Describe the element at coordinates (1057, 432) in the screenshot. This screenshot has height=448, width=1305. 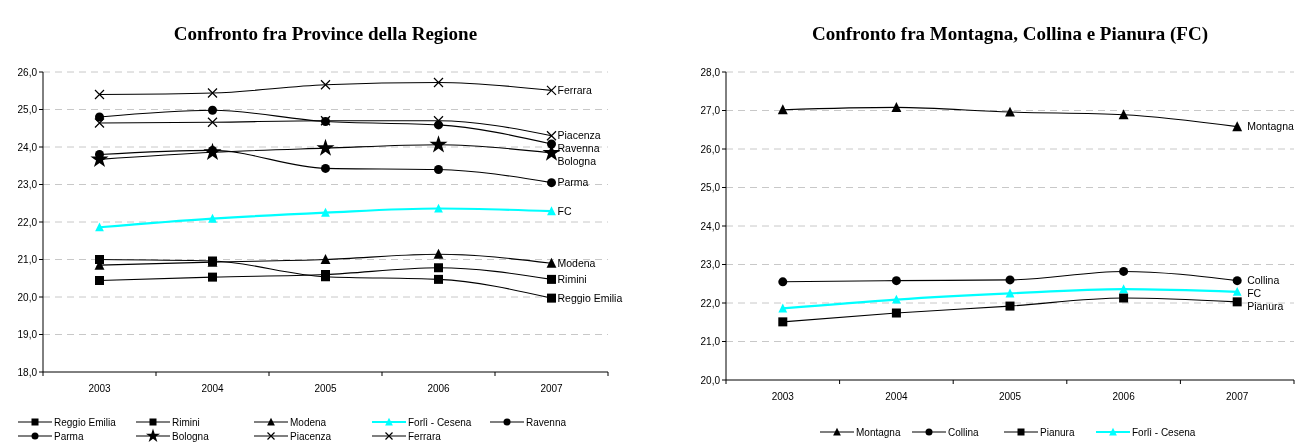
I see `legend-label: Pianura` at that location.